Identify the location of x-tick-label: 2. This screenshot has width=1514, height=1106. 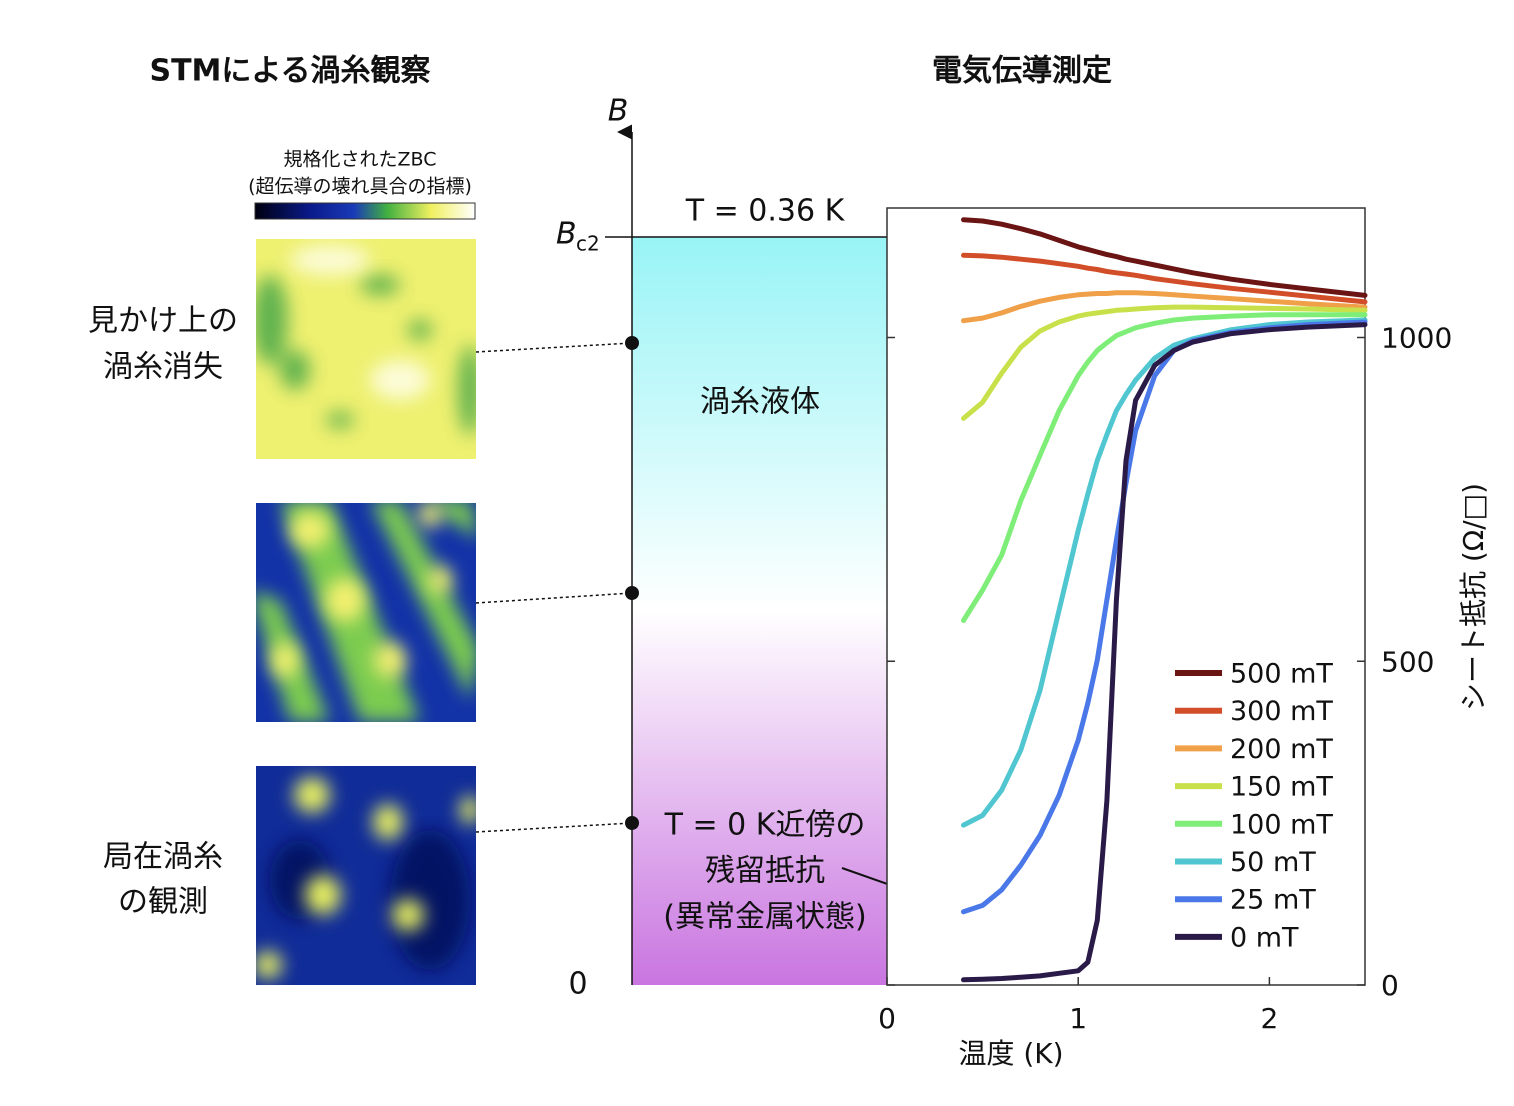
(1269, 1018).